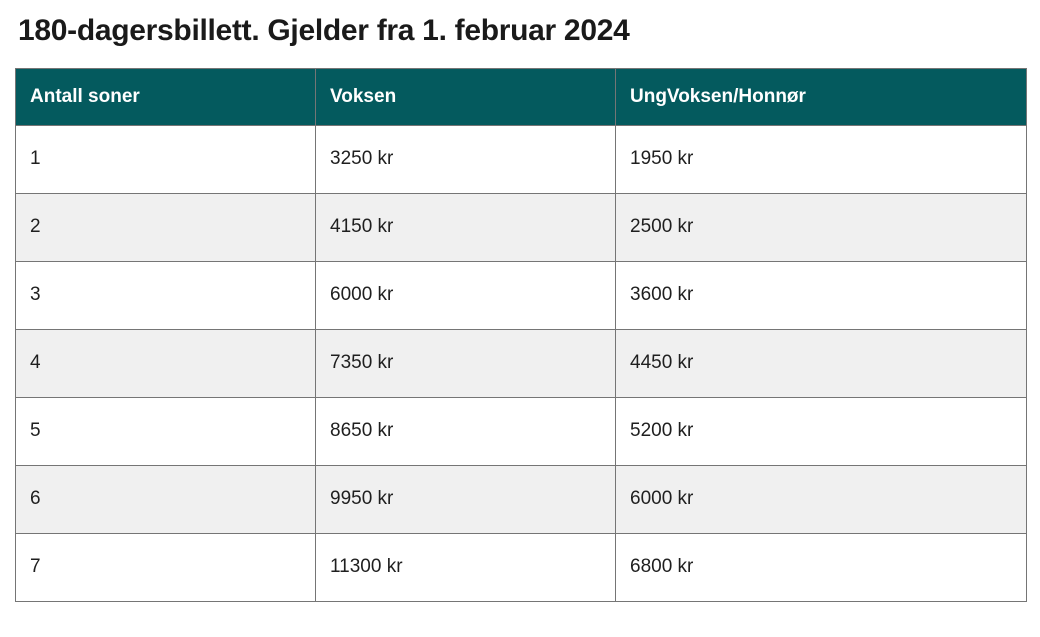  What do you see at coordinates (165, 159) in the screenshot?
I see `table-cell-zones: 1` at bounding box center [165, 159].